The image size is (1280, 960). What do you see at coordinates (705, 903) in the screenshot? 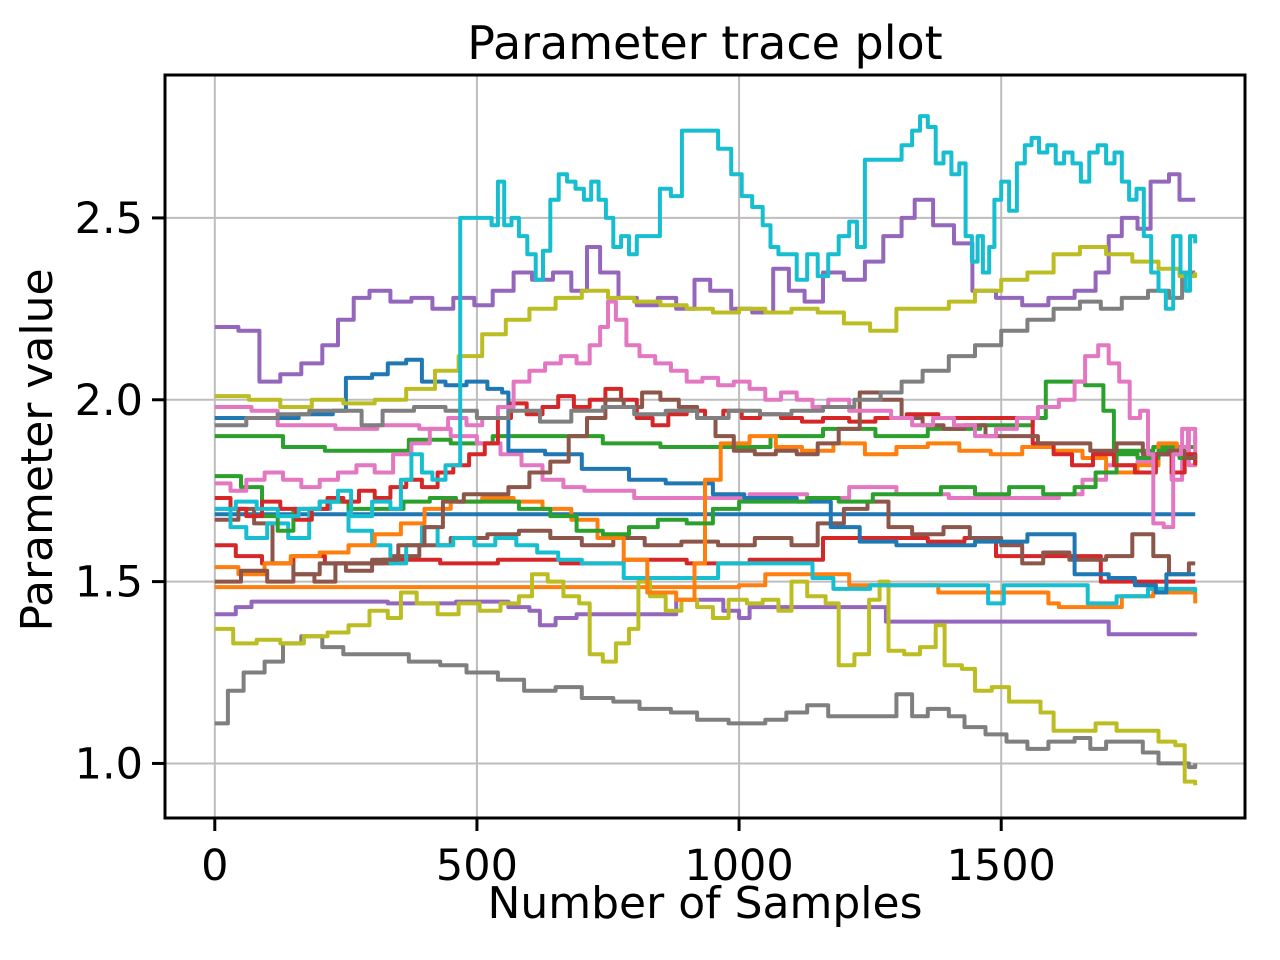
I see `x-axis-label: Number of Samples` at bounding box center [705, 903].